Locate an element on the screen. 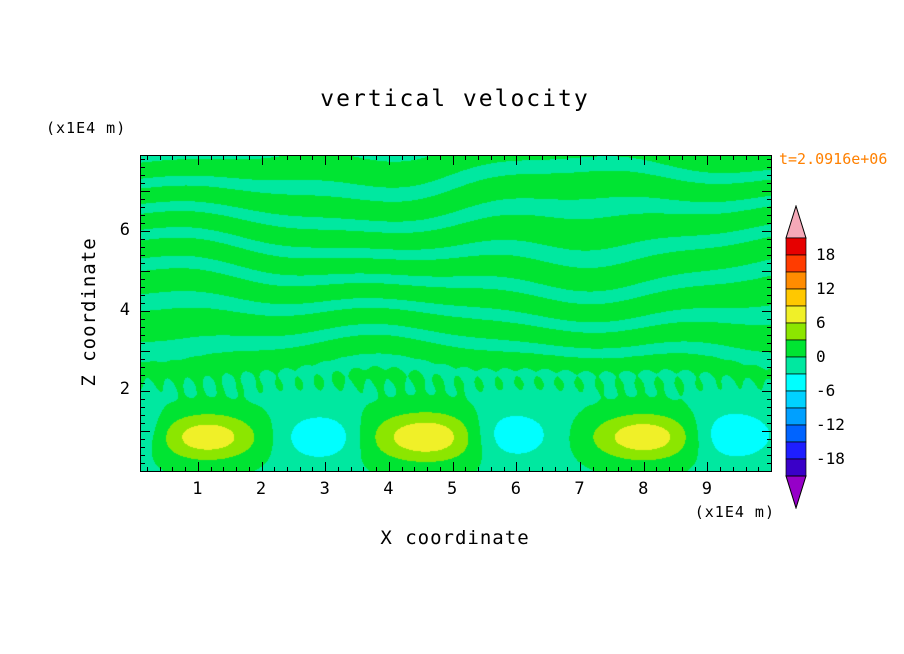  colorbar-tick-label: 12 is located at coordinates (826, 288).